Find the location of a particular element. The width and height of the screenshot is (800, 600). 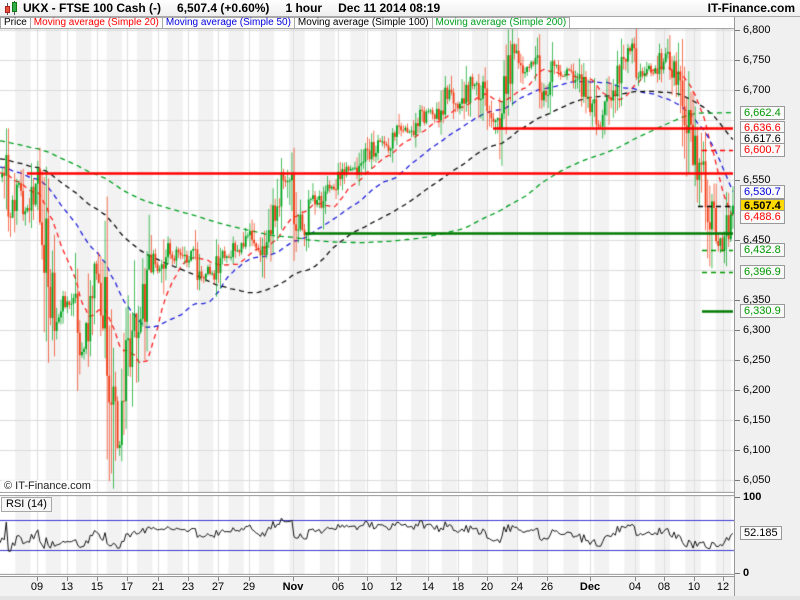

price-level-marker: 6,396.9 is located at coordinates (762, 271).